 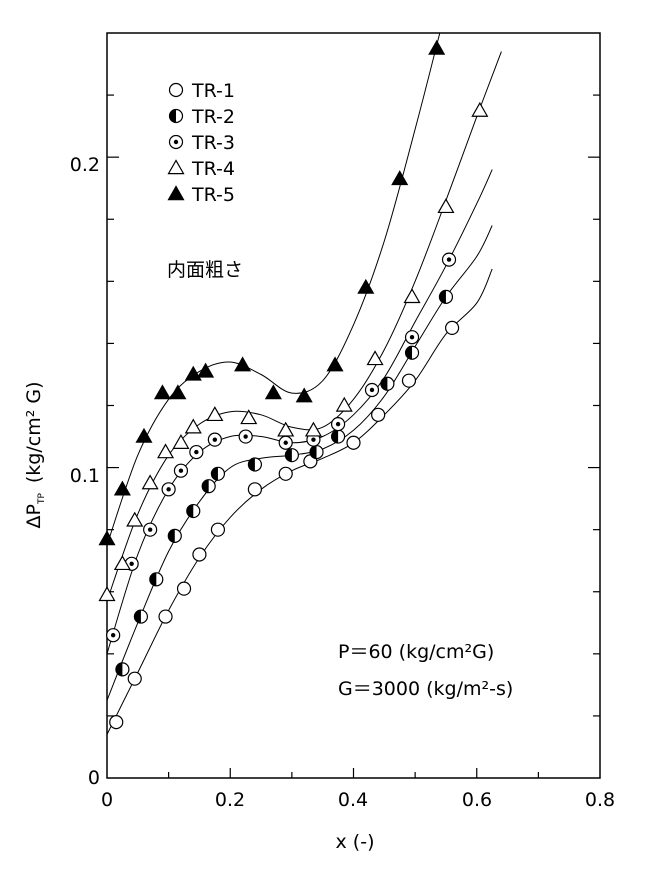 I want to click on y-tick-label: 0.2, so click(x=85, y=165).